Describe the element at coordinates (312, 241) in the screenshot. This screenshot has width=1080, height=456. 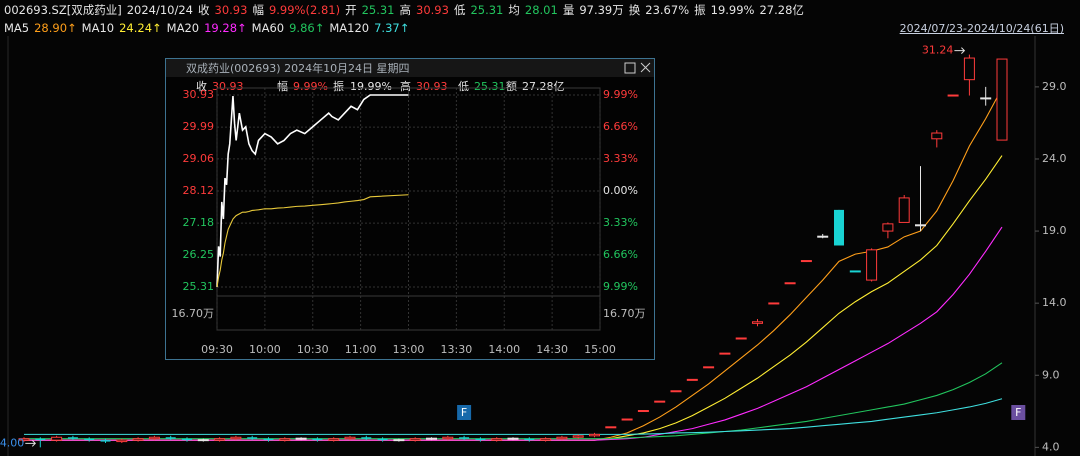
I see `intraday-line` at that location.